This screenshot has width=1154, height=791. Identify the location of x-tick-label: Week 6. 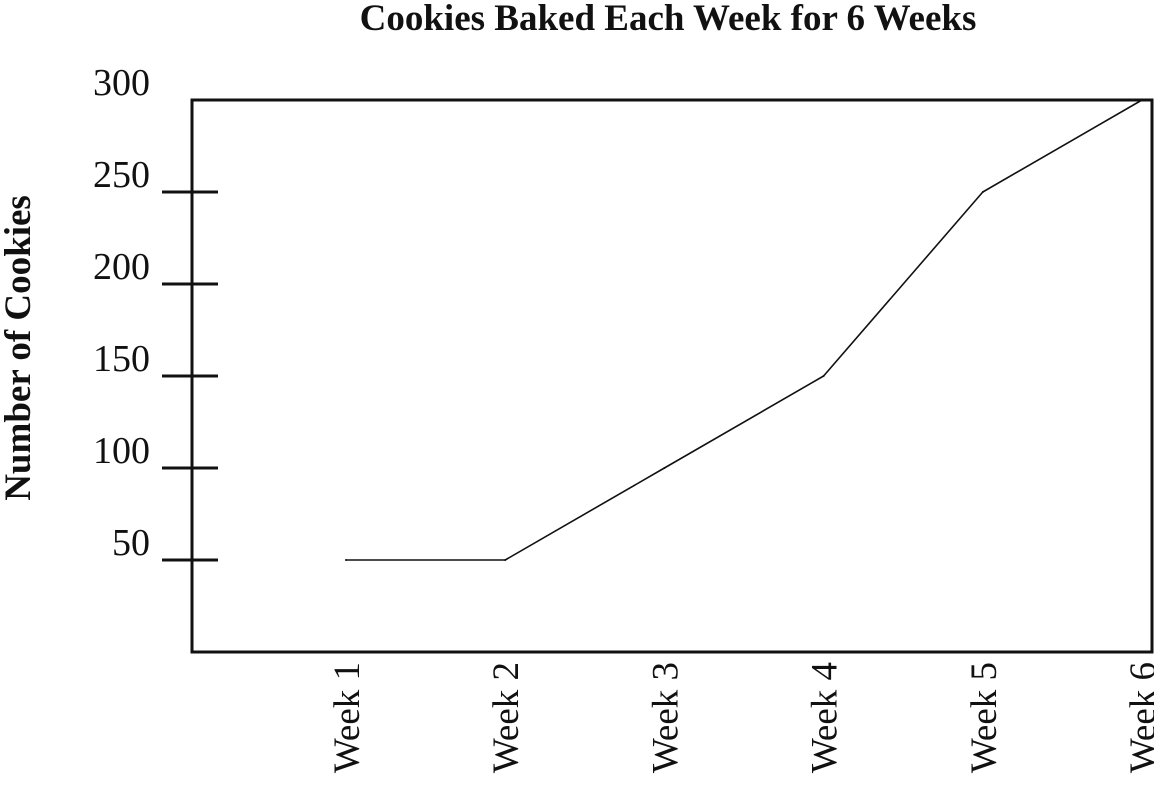
(1138, 717).